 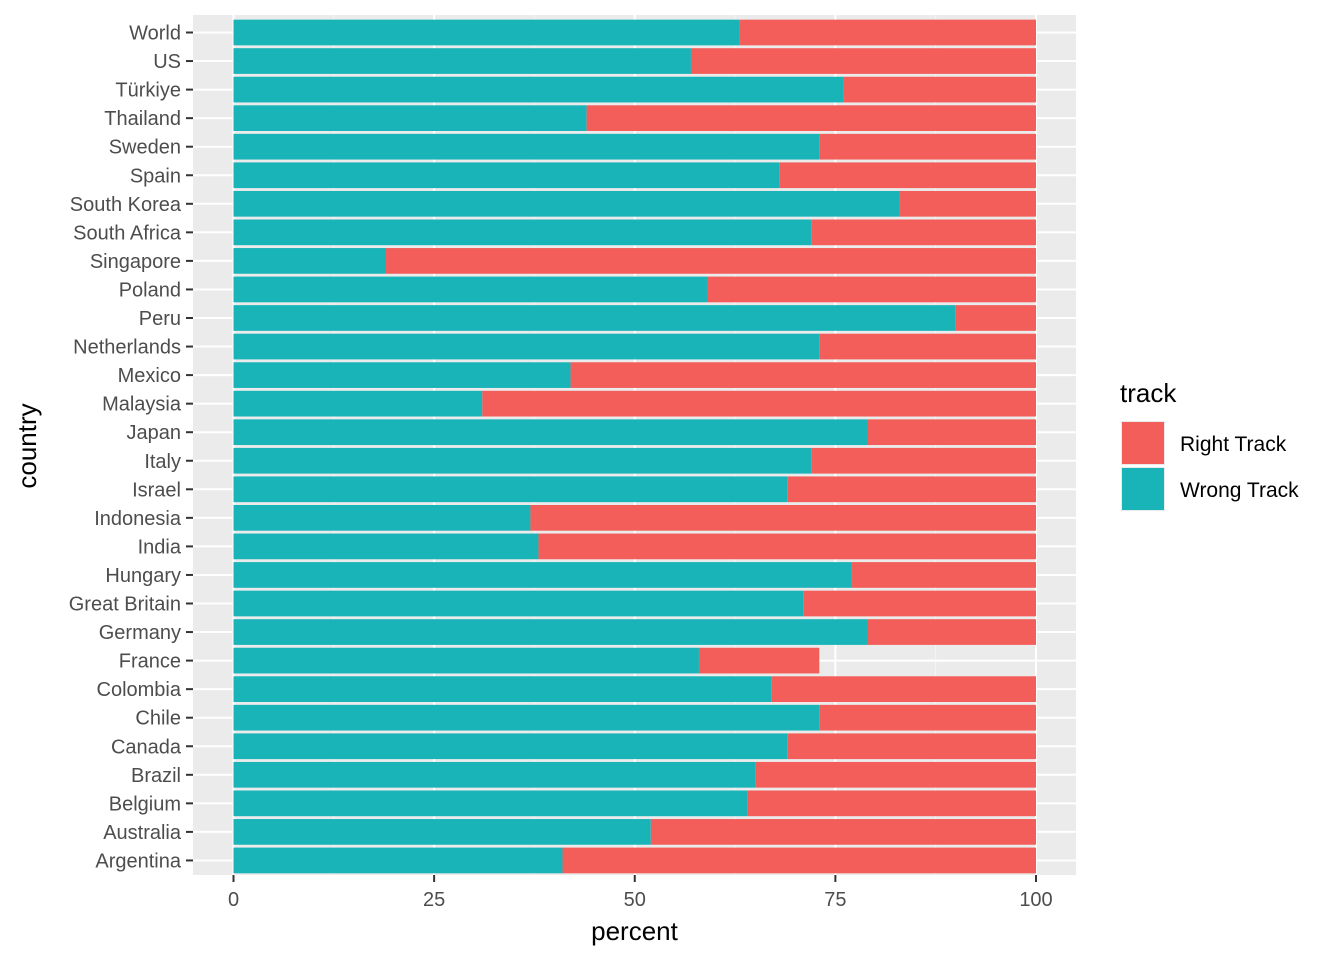 I want to click on x-axis: 0 25 50 75 100, so click(x=640, y=893).